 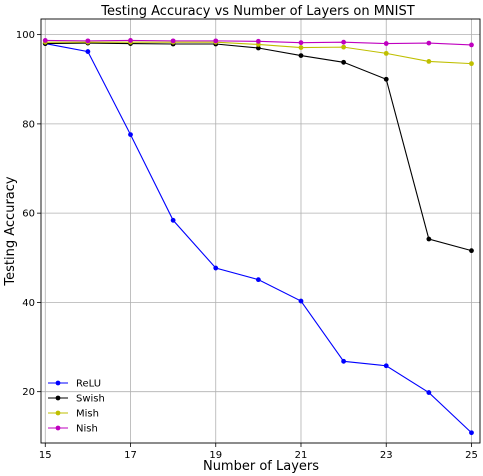 What do you see at coordinates (471, 455) in the screenshot?
I see `x-tick-label: 25` at bounding box center [471, 455].